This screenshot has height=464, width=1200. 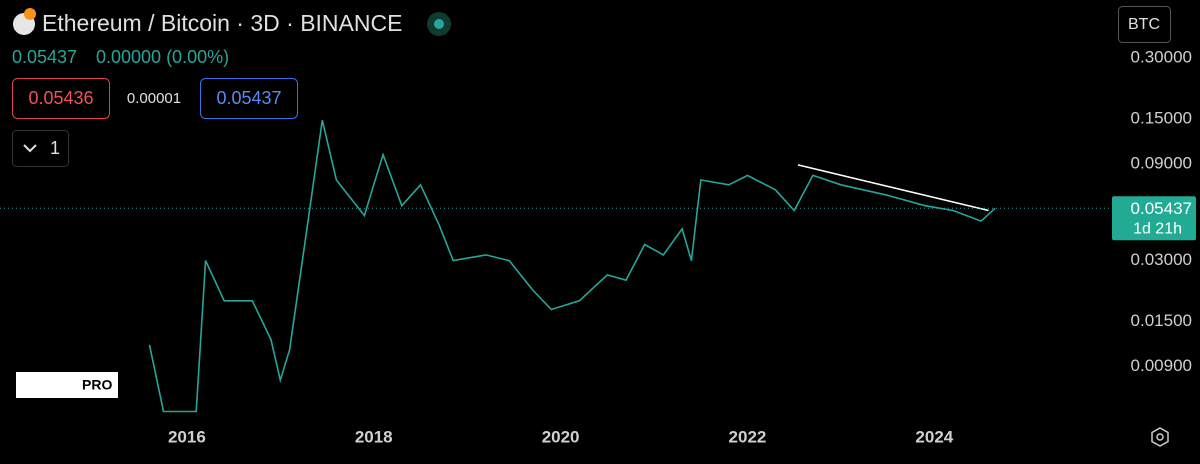 I want to click on trend-line, so click(x=893, y=188).